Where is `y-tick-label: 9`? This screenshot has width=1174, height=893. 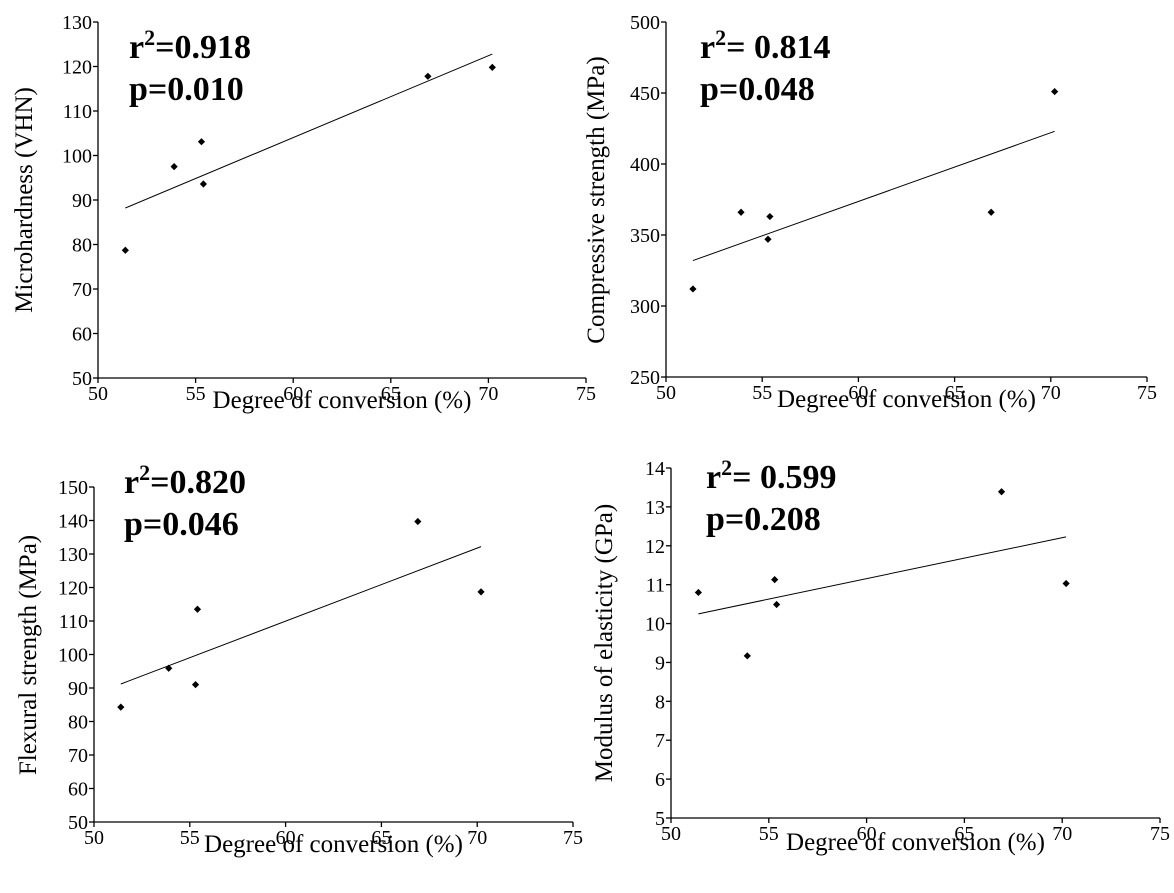
y-tick-label: 9 is located at coordinates (660, 663).